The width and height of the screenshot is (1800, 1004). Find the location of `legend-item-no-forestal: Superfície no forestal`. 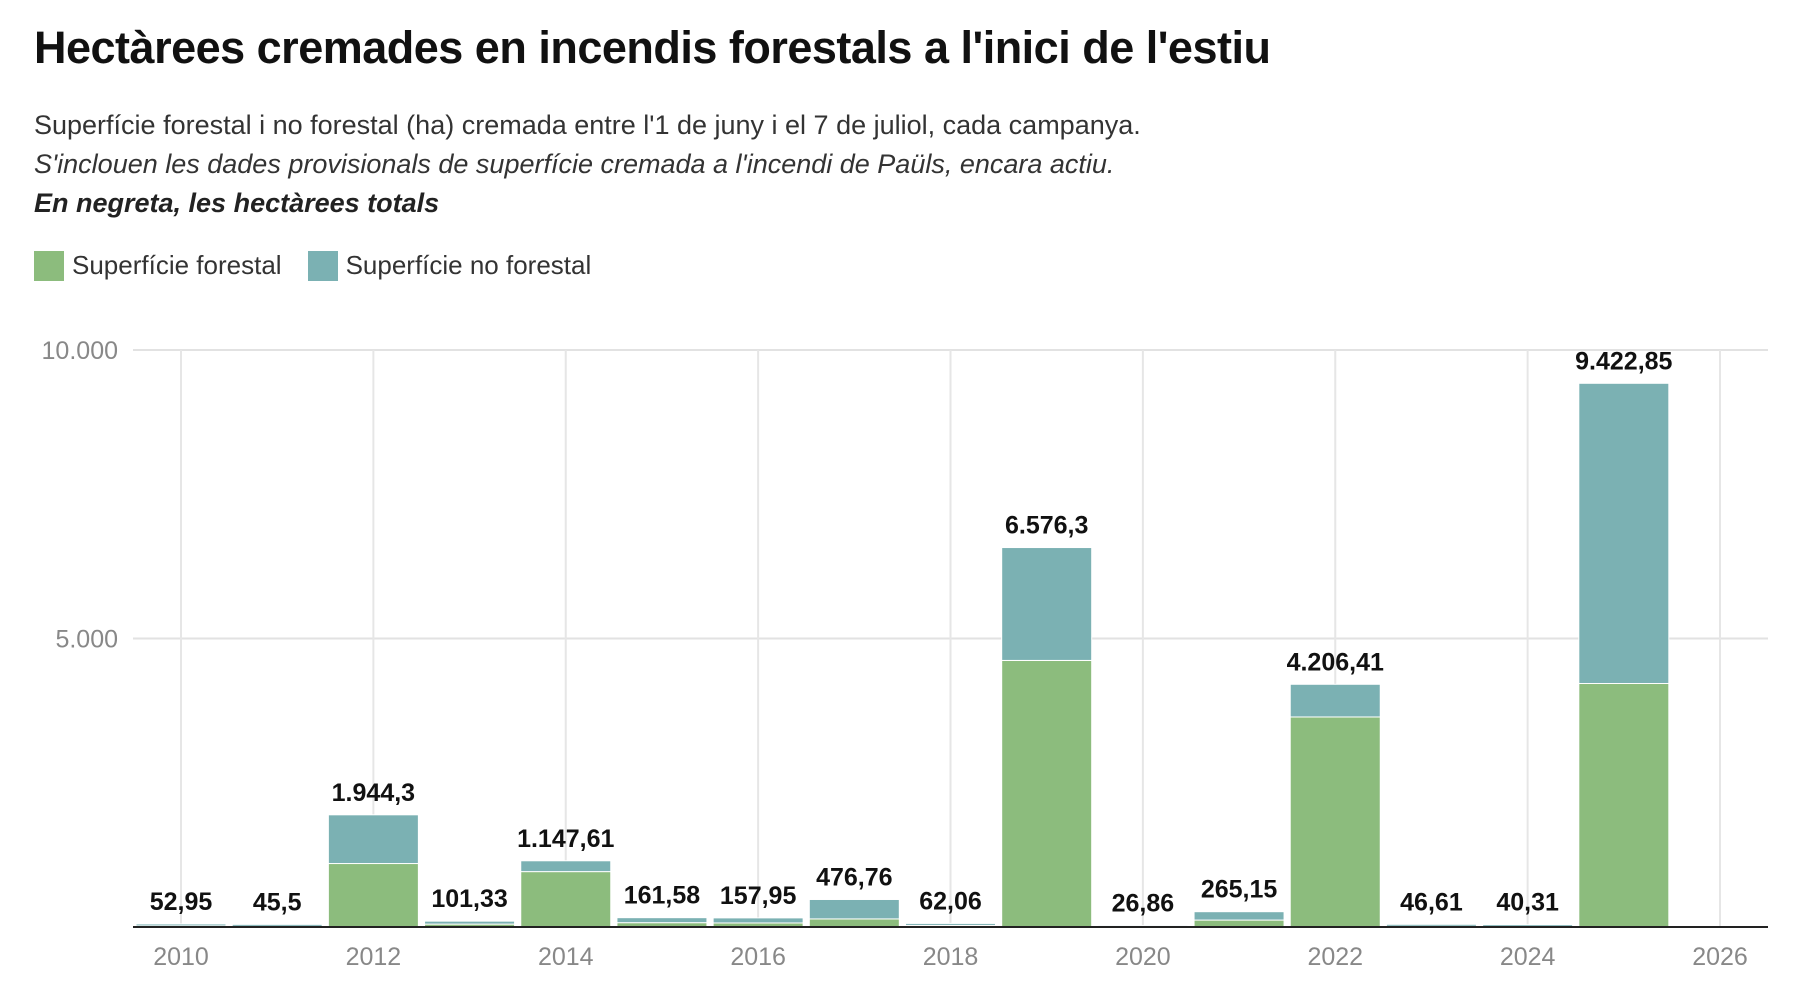

legend-item-no-forestal: Superfície no forestal is located at coordinates (449, 265).